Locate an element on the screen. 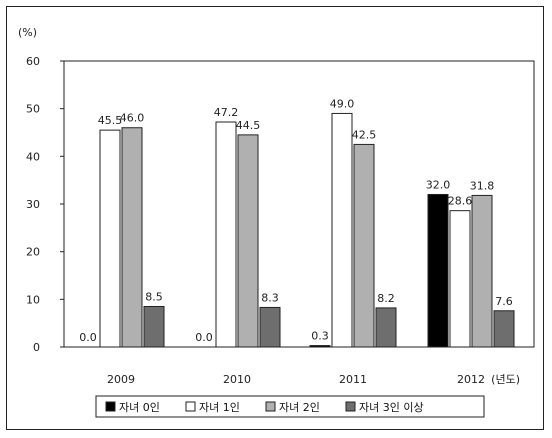 Image resolution: width=552 pixels, height=438 pixels. x-tick-label: 2011 is located at coordinates (353, 379).